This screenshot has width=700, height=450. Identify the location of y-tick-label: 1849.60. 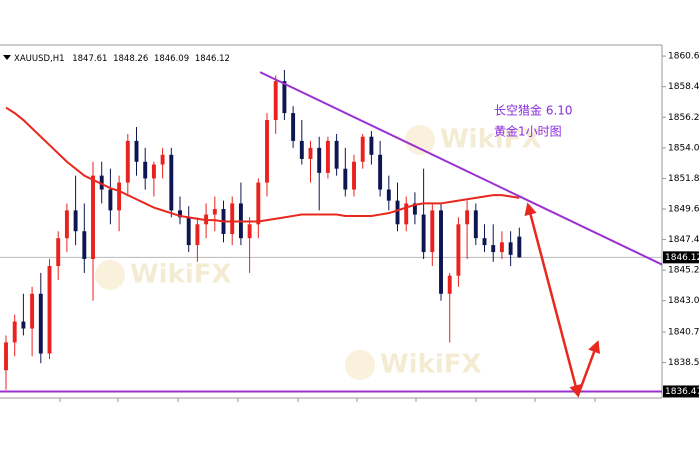
(684, 209).